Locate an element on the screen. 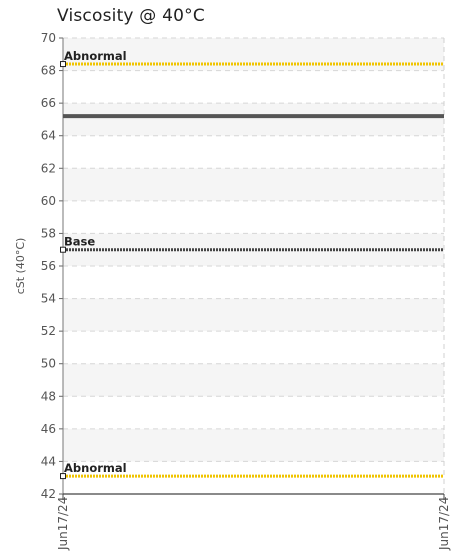 The height and width of the screenshot is (556, 451). y-tick-label: 64 is located at coordinates (48, 136).